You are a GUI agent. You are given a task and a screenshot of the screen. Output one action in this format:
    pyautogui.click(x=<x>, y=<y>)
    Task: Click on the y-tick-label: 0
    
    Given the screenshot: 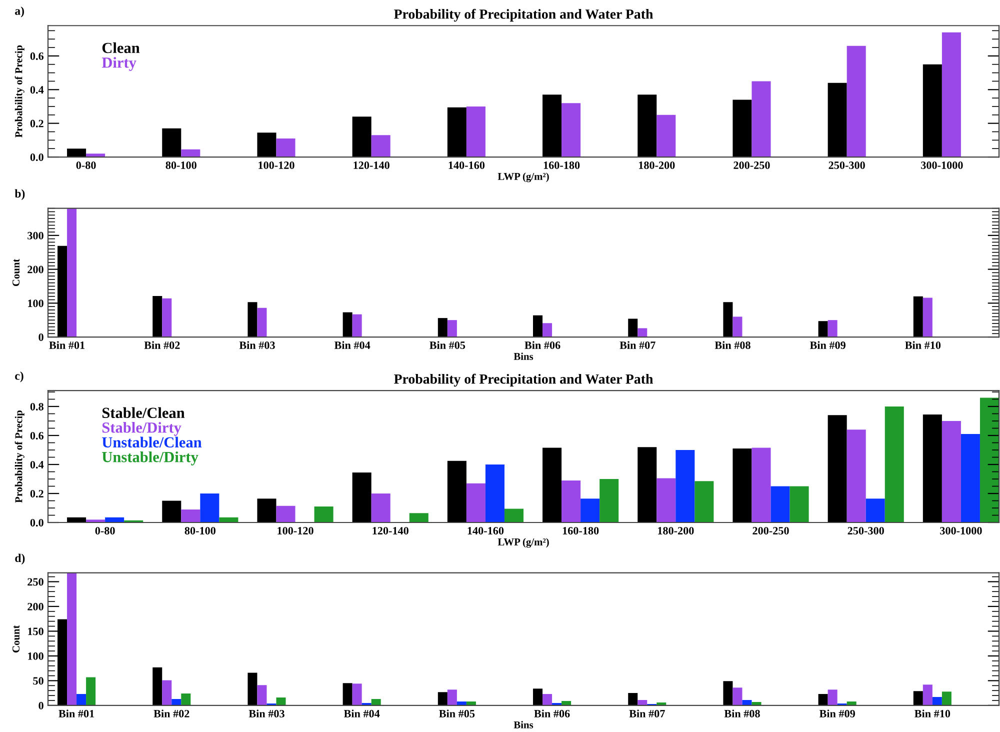 What is the action you would take?
    pyautogui.click(x=41, y=706)
    